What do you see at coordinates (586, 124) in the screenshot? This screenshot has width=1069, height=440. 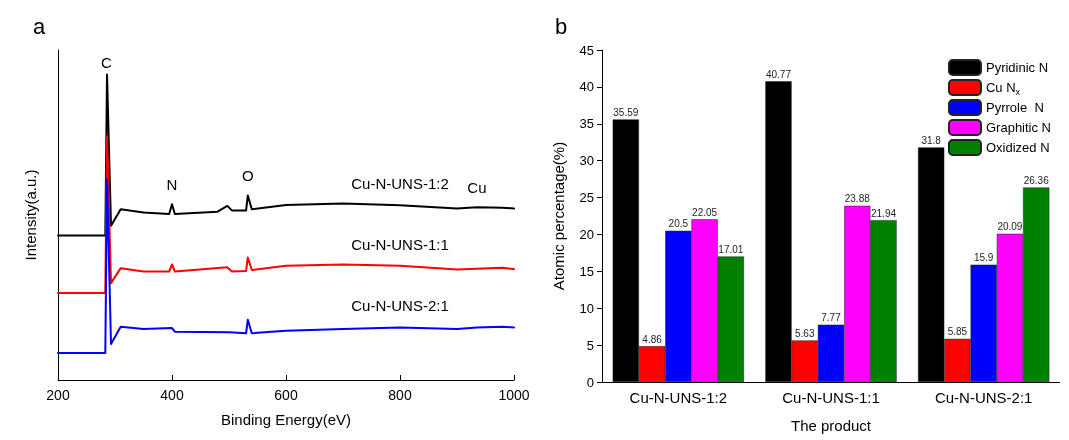 I see `y-tick-label: 35` at bounding box center [586, 124].